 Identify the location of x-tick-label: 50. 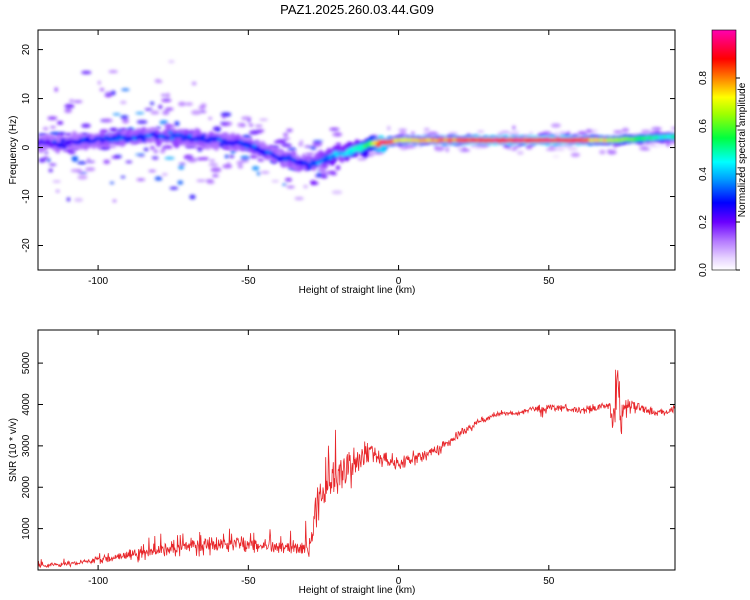
(549, 581).